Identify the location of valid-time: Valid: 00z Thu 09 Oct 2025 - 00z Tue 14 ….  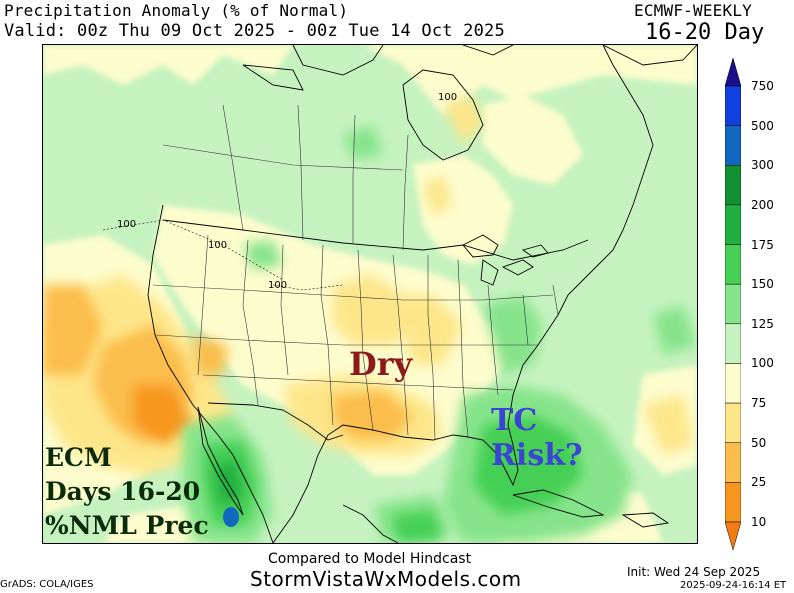
(254, 31).